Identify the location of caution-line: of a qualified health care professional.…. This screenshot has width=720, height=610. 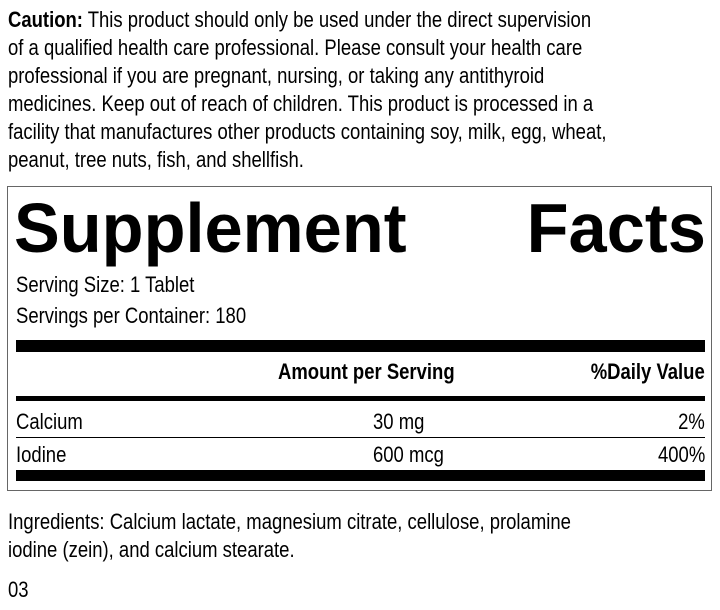
(295, 47).